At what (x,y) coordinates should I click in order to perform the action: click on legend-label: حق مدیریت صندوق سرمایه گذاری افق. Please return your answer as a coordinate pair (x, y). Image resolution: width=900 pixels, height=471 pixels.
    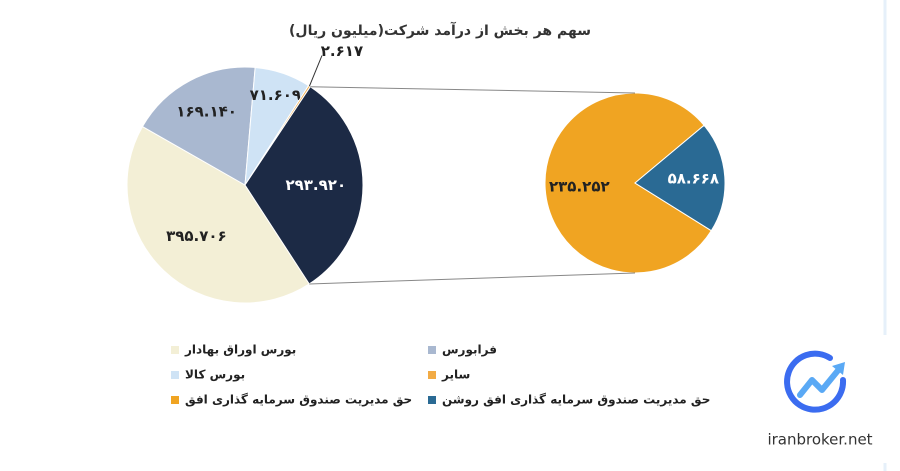
    Looking at the image, I should click on (298, 400).